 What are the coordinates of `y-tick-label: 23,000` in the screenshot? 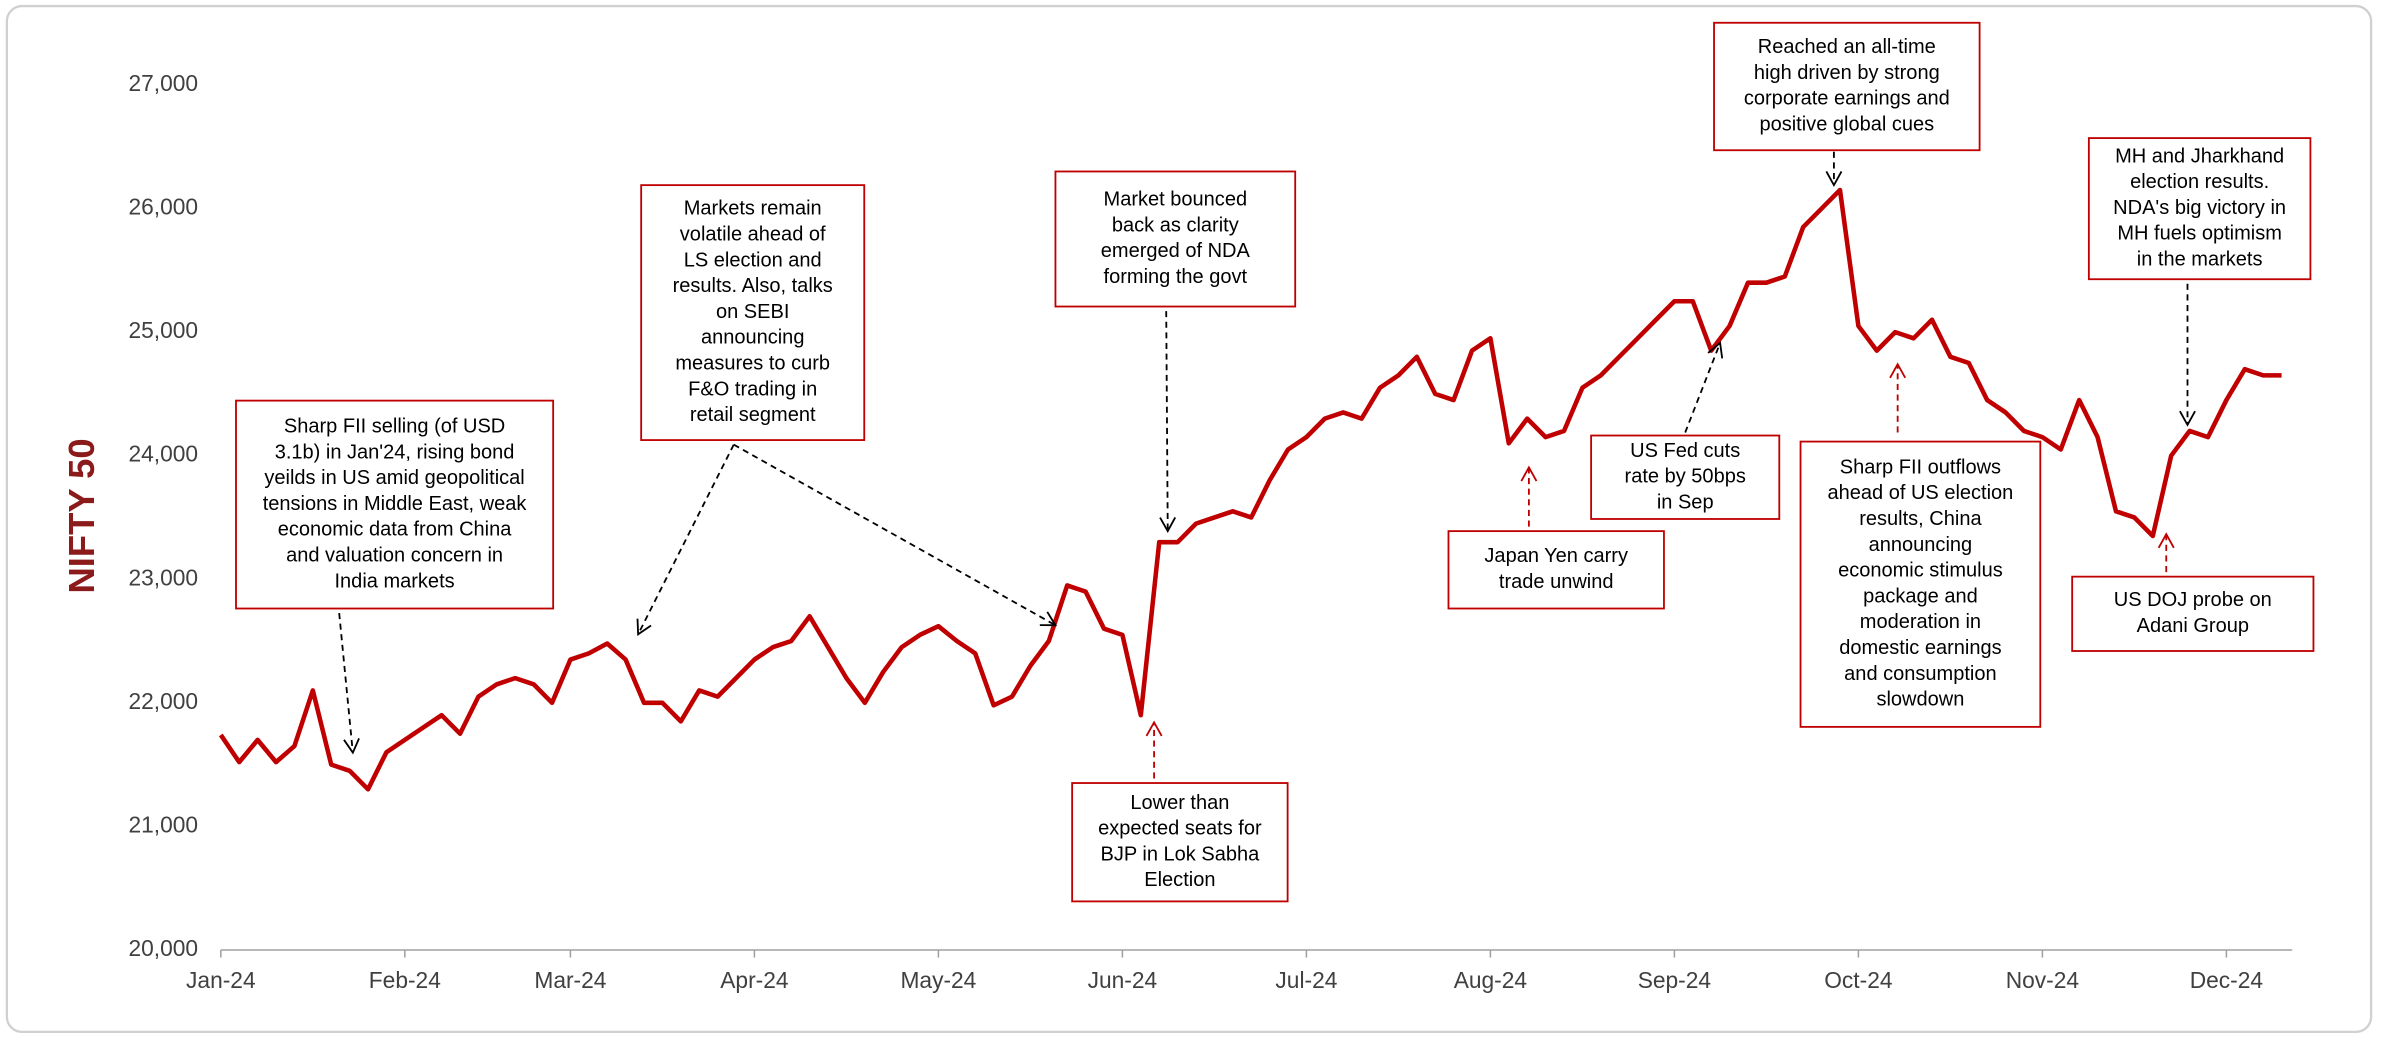 It's located at (163, 577).